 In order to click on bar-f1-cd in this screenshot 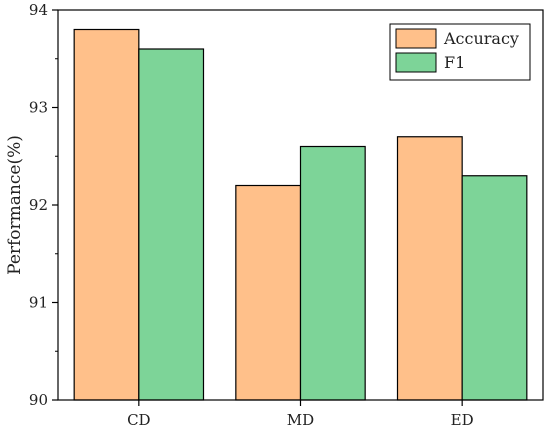, I will do `click(171, 224)`.